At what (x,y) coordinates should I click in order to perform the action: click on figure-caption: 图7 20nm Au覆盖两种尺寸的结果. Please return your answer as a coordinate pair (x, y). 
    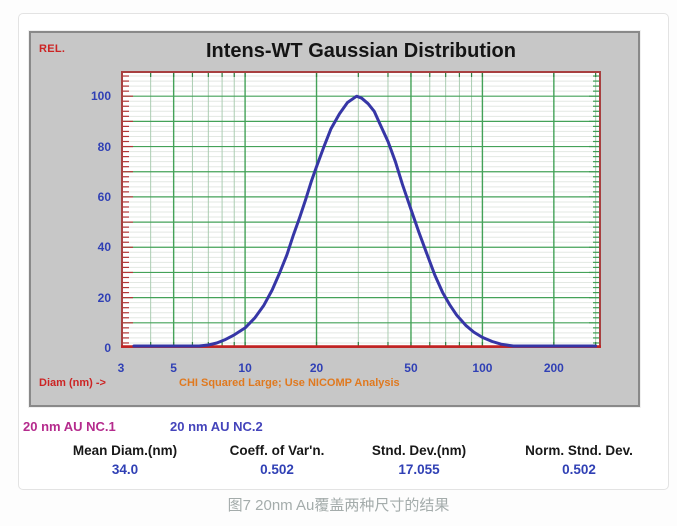
    Looking at the image, I should click on (338, 505).